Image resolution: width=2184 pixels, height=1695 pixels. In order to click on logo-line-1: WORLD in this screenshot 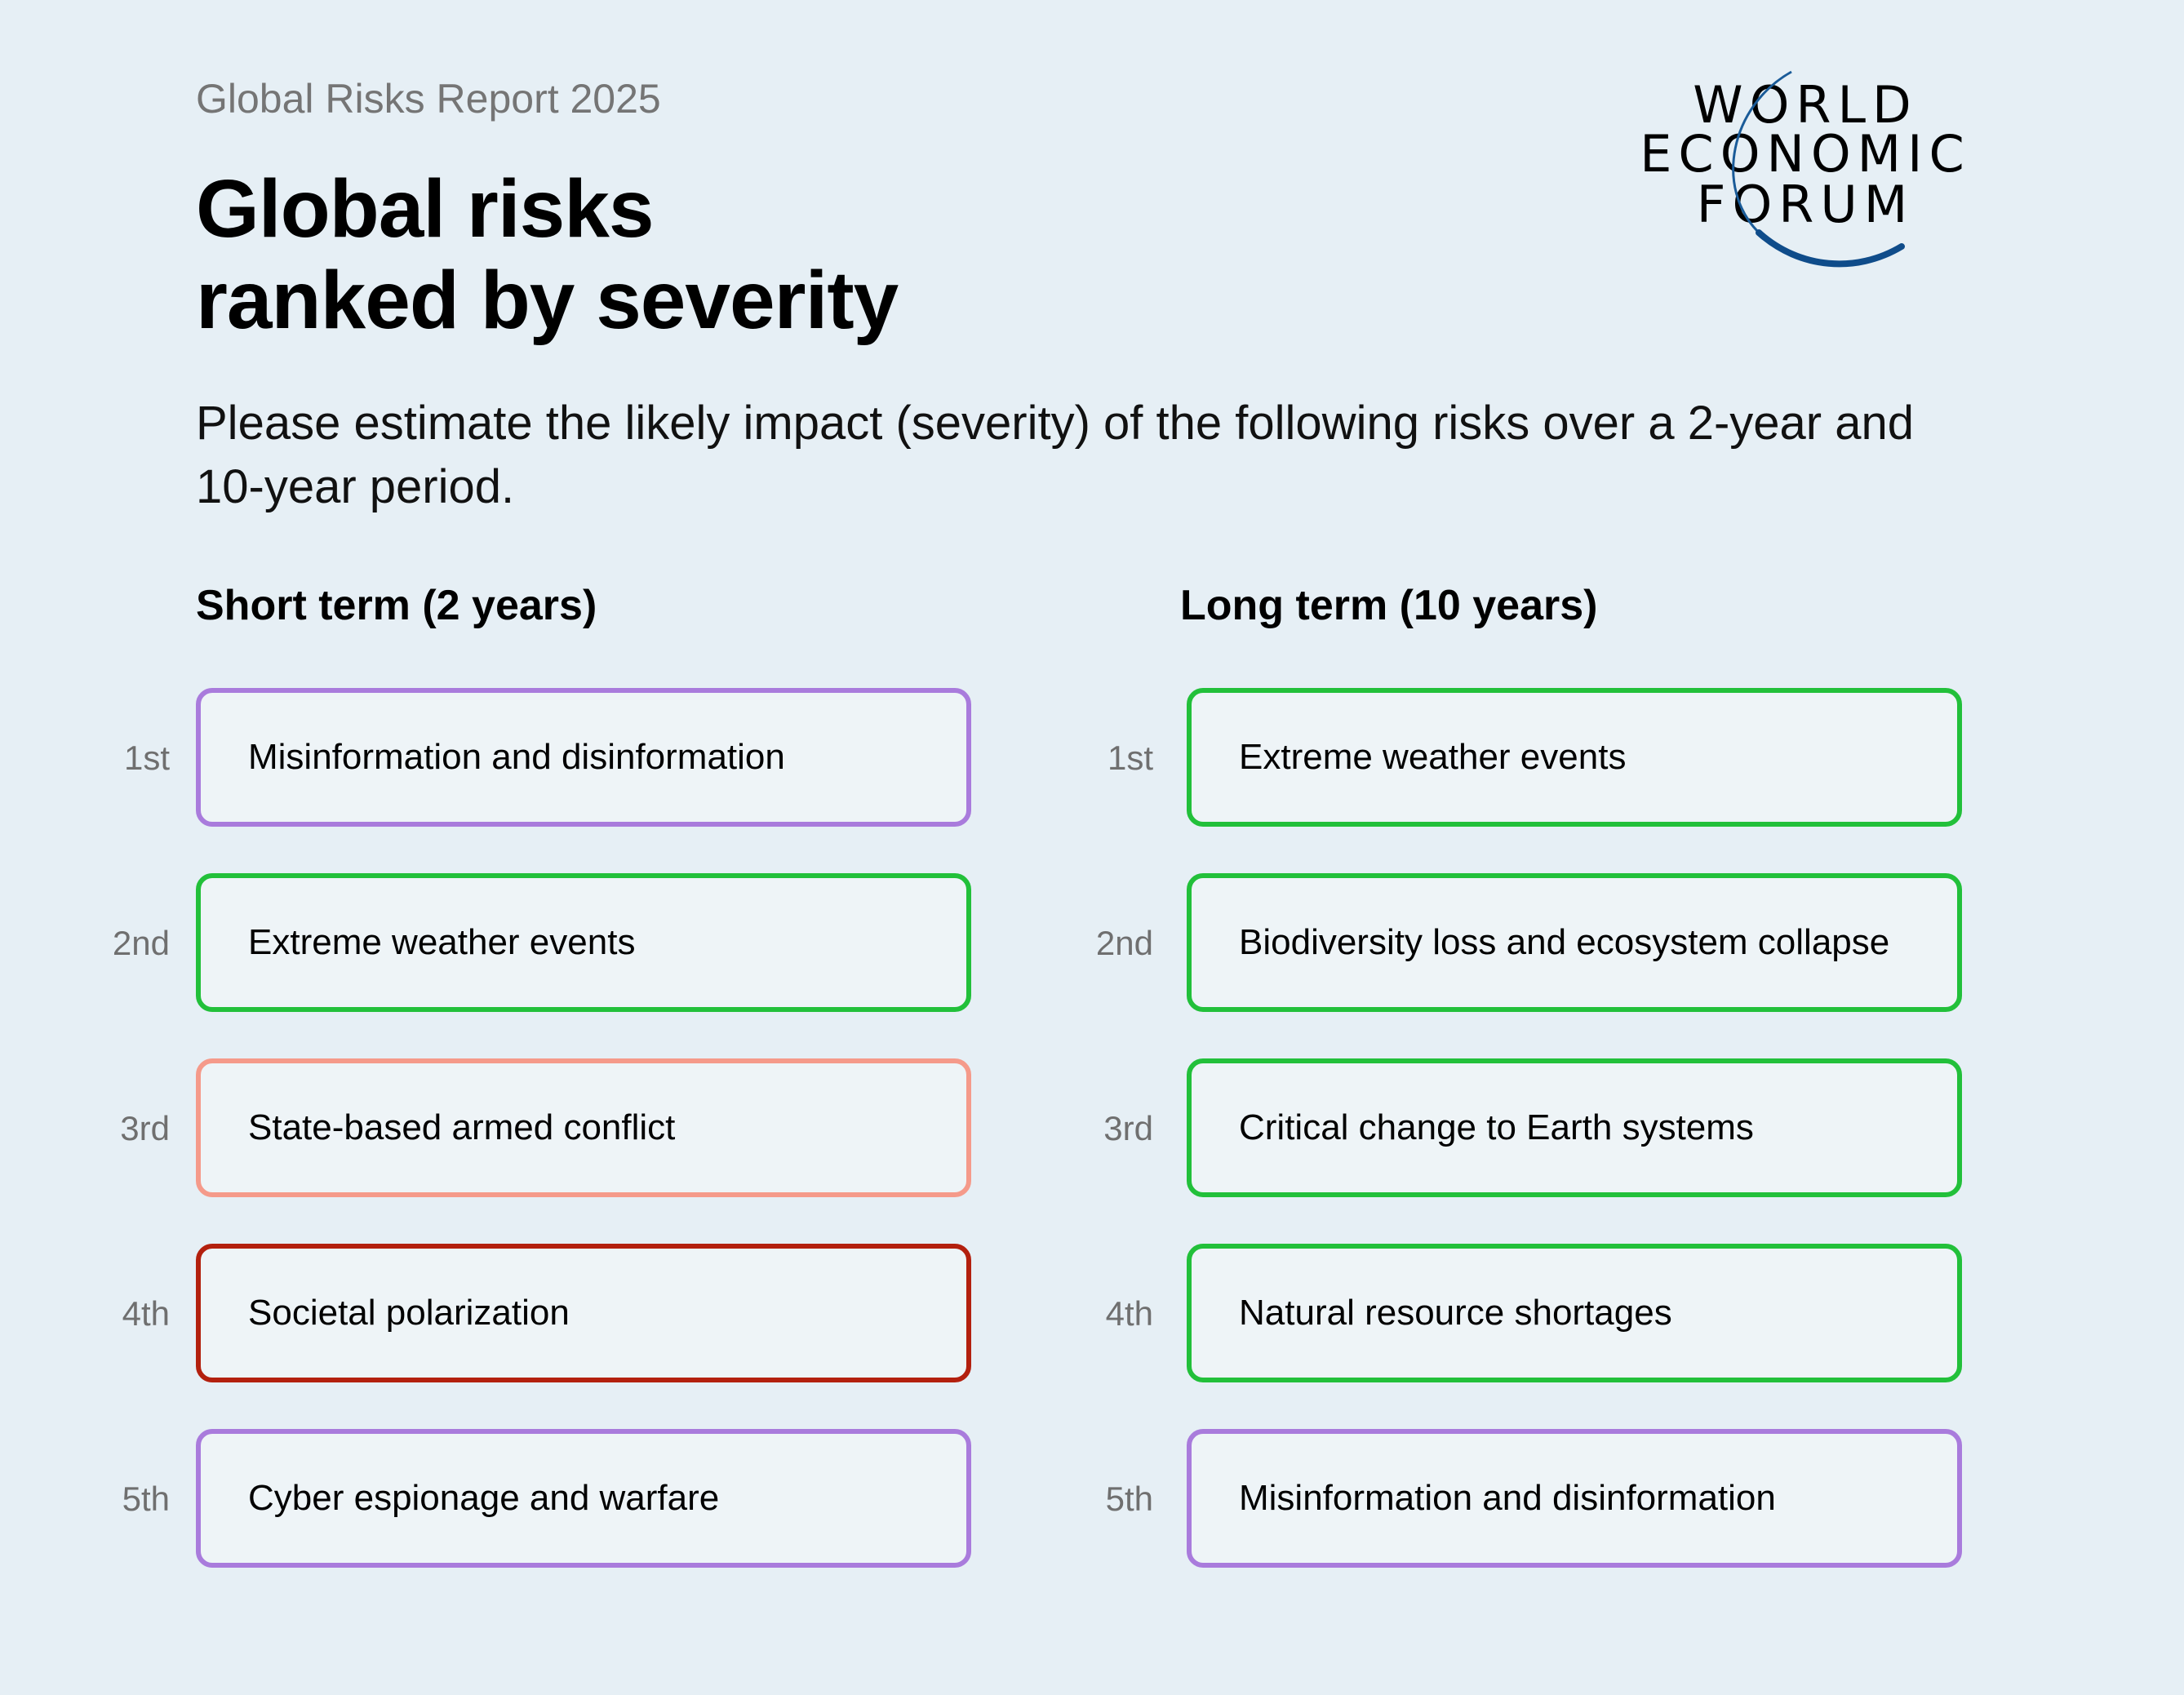, I will do `click(1805, 105)`.